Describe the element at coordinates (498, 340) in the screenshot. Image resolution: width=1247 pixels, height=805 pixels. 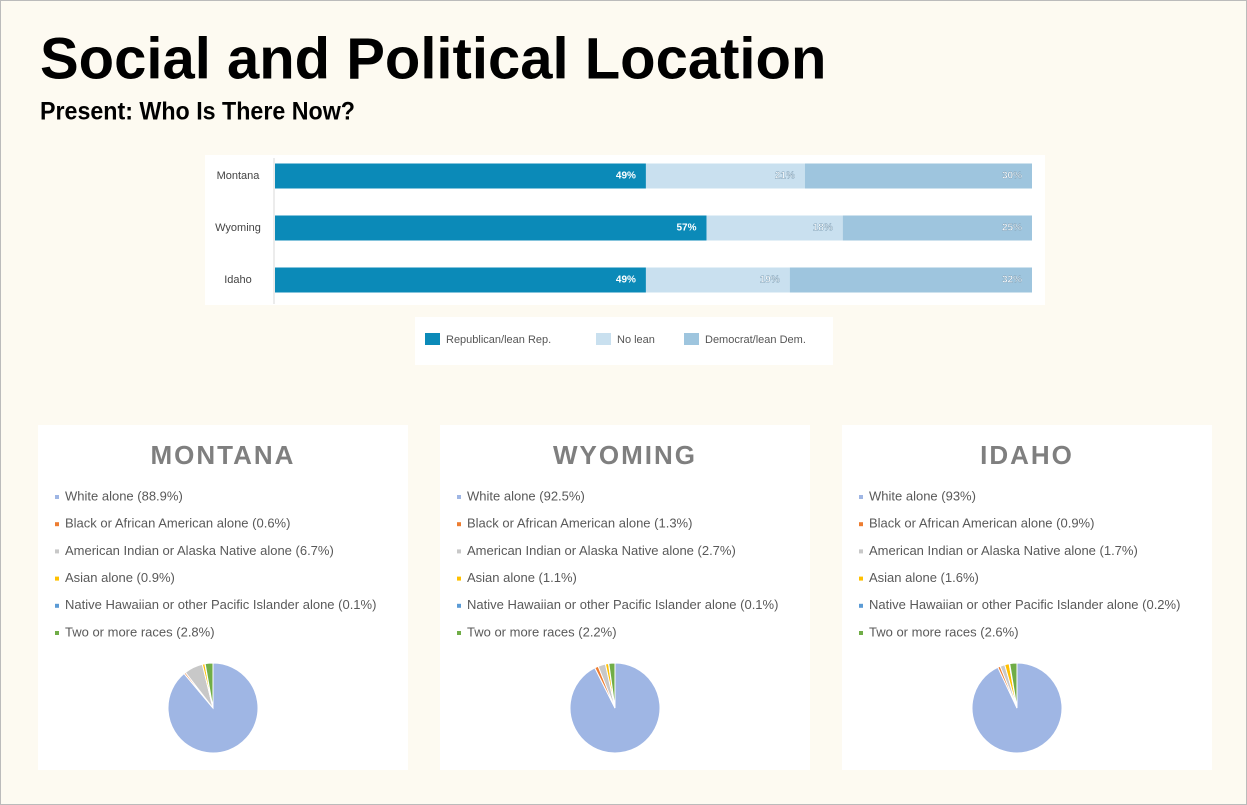
I see `legend-label: Republican/lean Rep.` at that location.